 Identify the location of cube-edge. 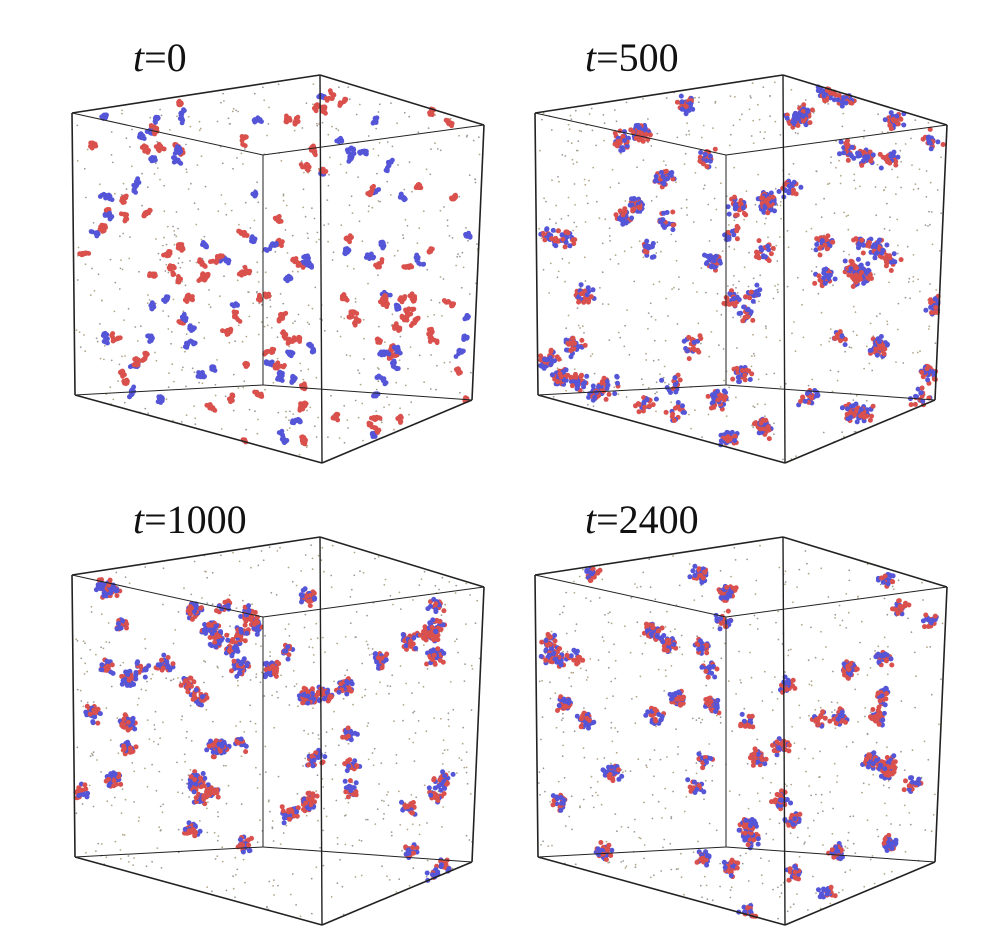
(478, 262).